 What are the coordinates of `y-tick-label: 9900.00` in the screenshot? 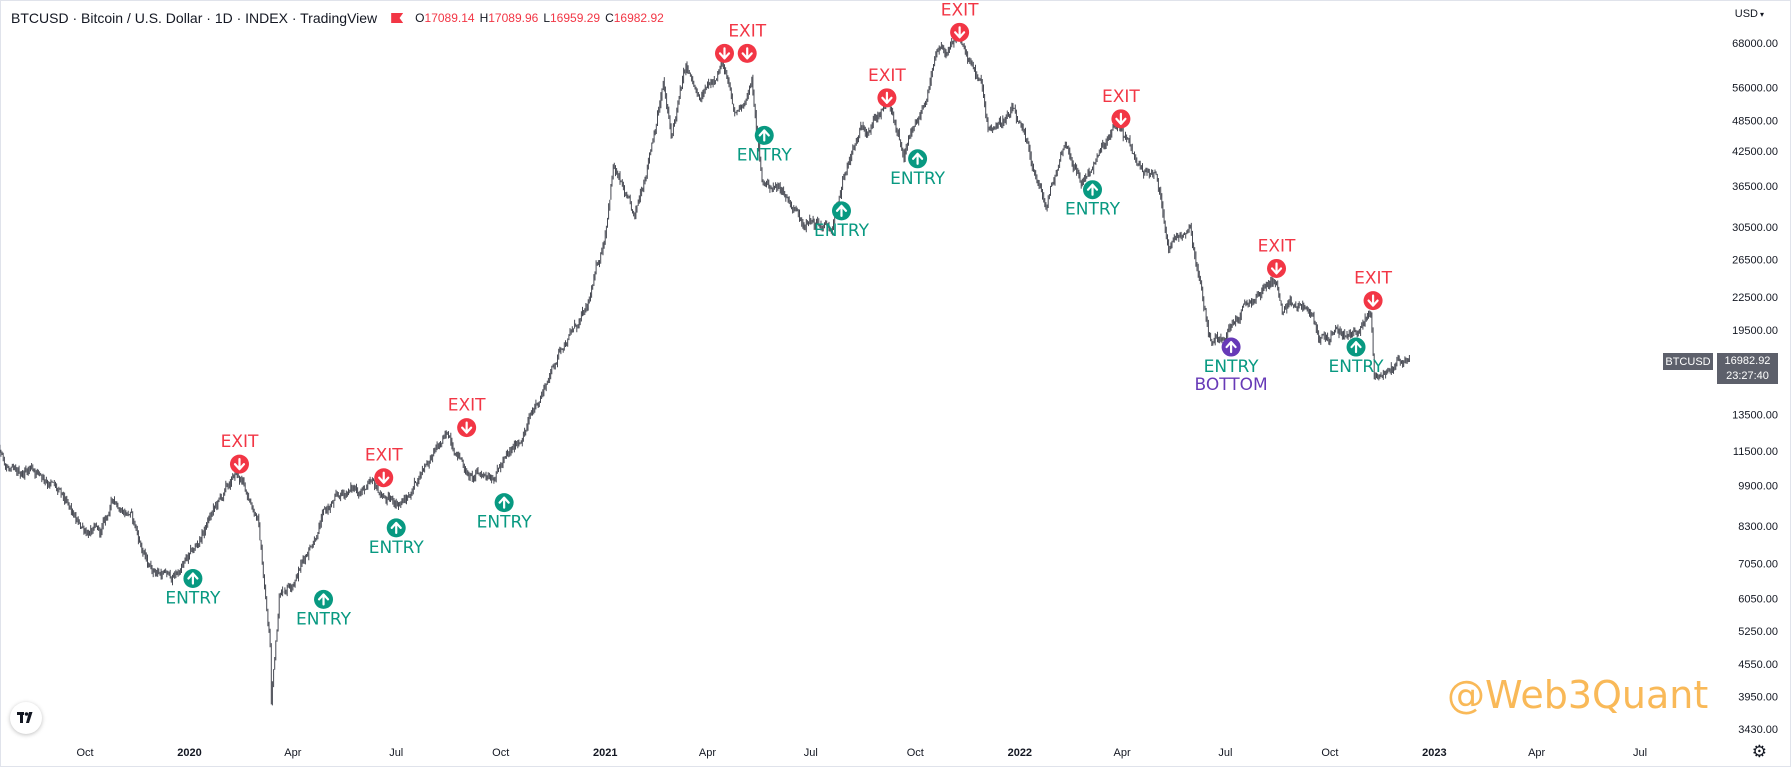 It's located at (1758, 487).